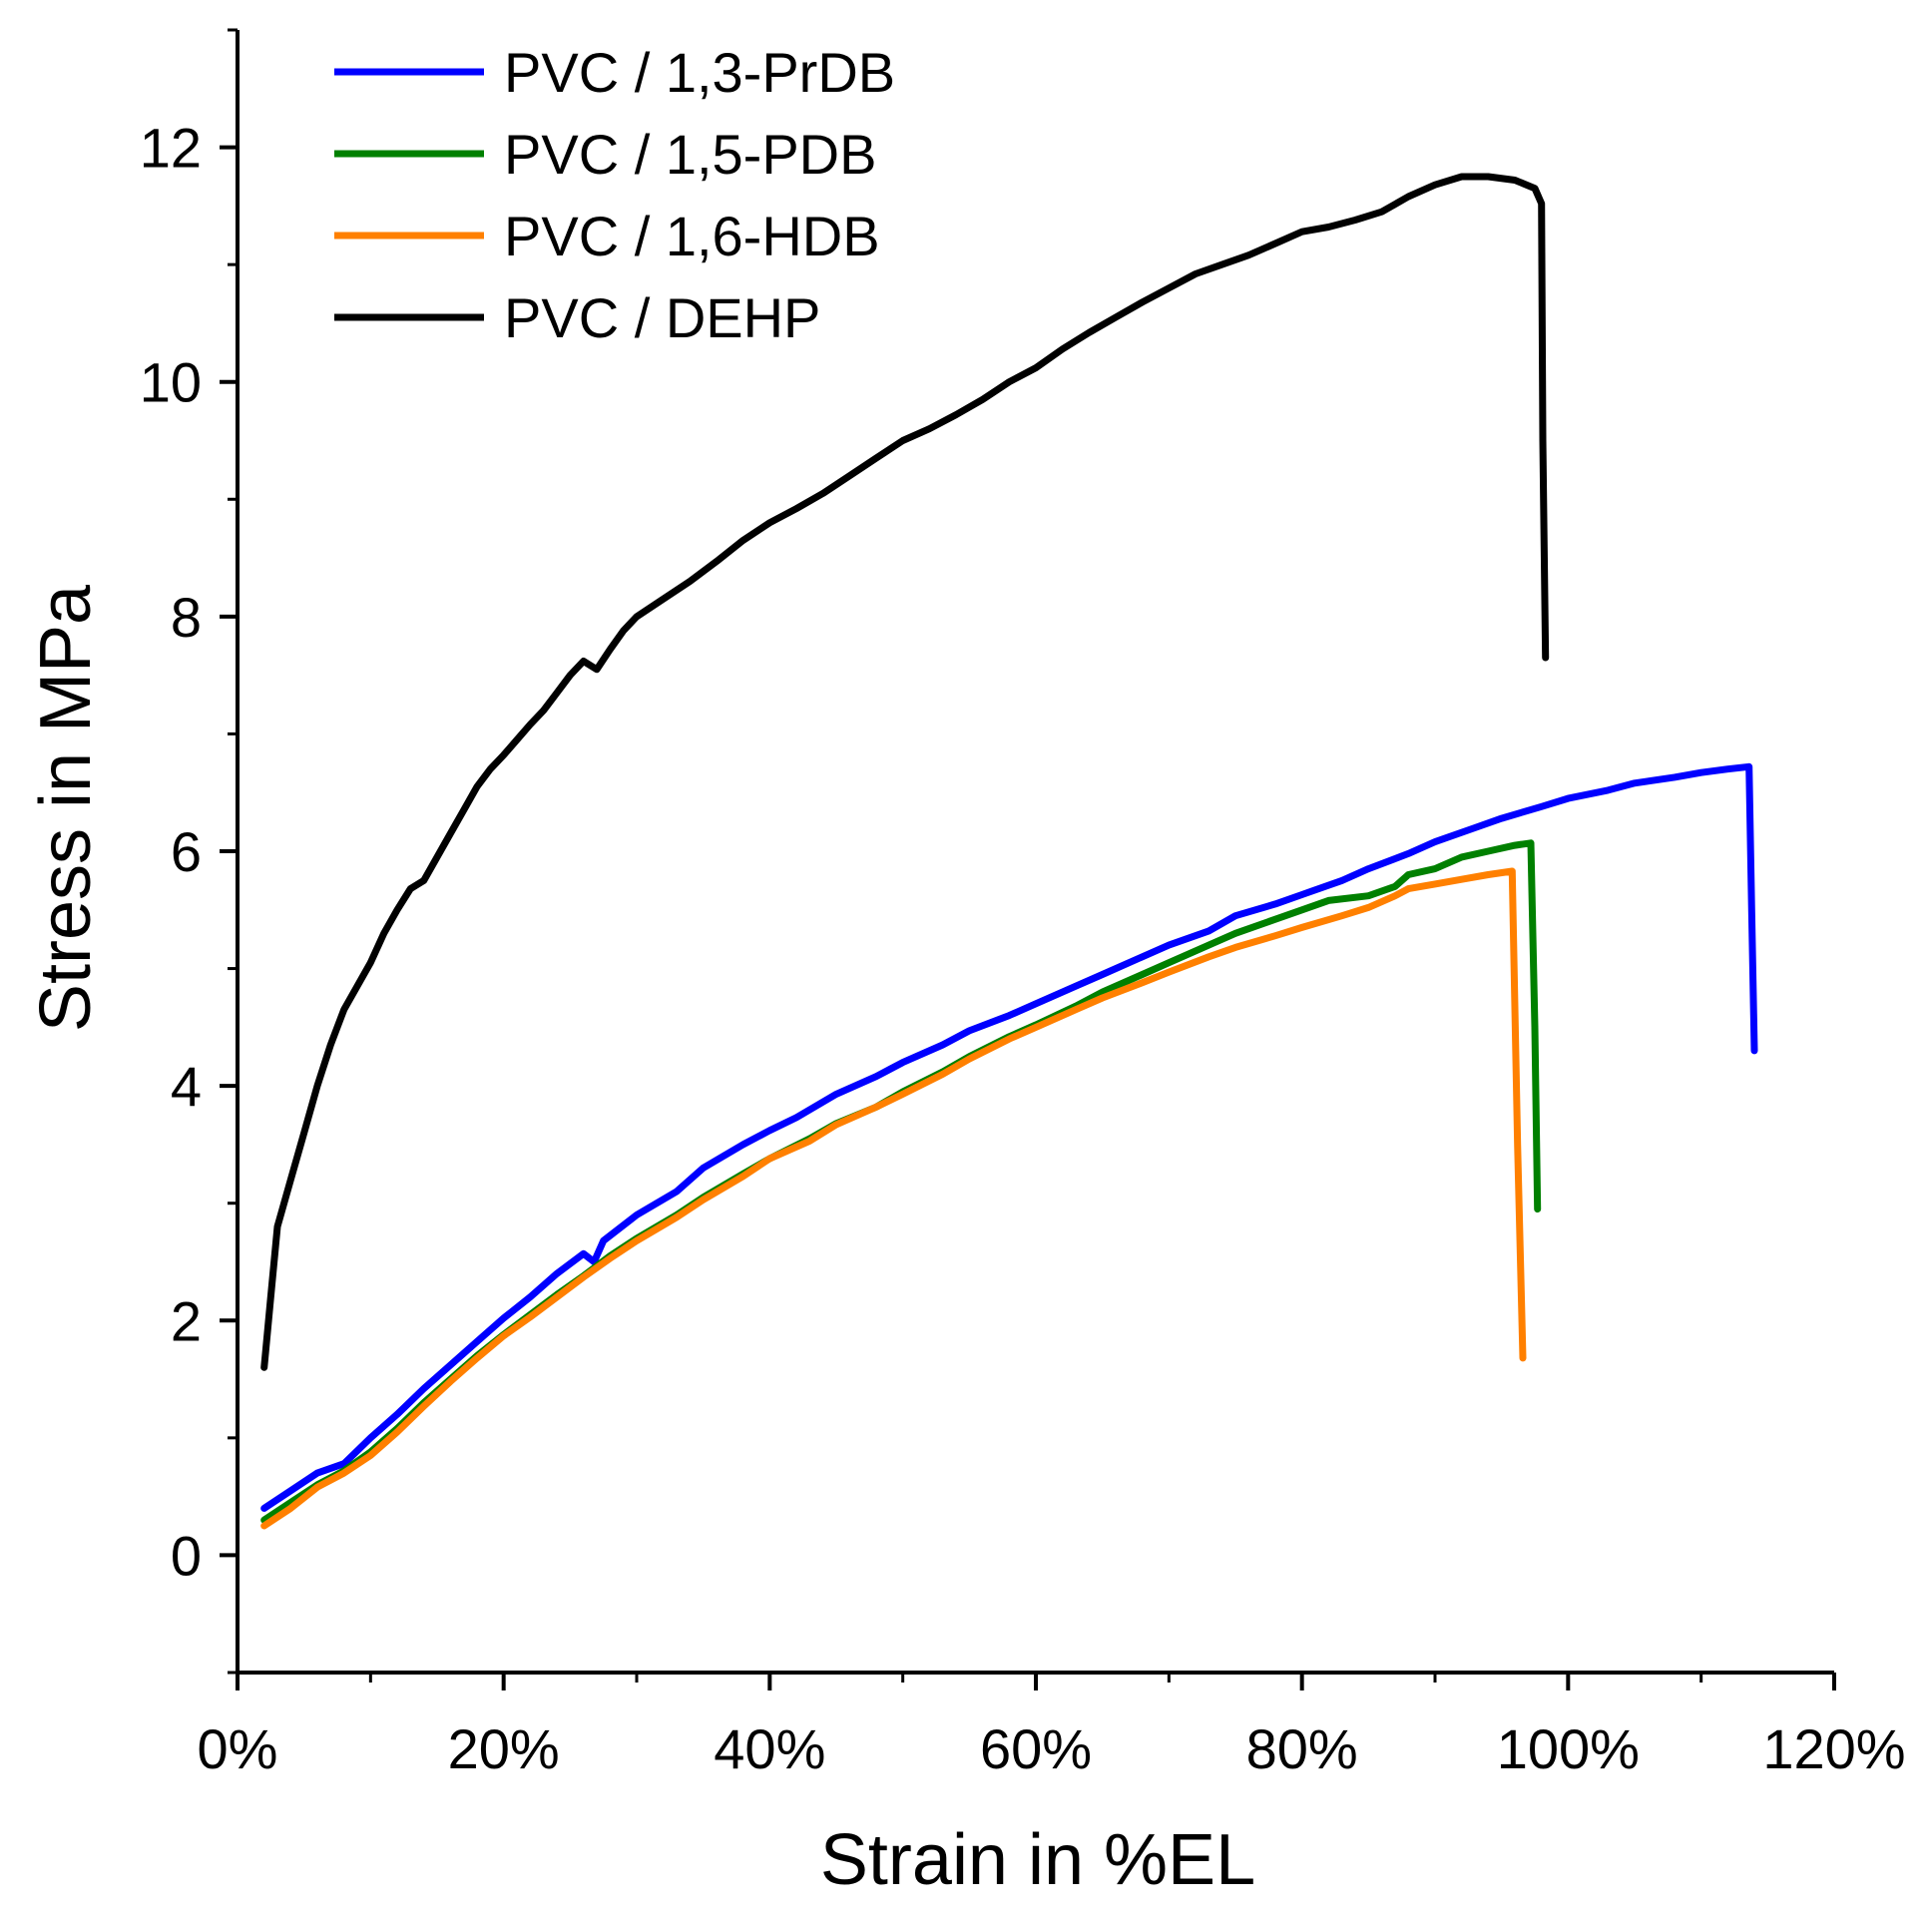 The width and height of the screenshot is (1932, 1928). Describe the element at coordinates (699, 72) in the screenshot. I see `legend-label: PVC / 1,3-PrDB` at that location.